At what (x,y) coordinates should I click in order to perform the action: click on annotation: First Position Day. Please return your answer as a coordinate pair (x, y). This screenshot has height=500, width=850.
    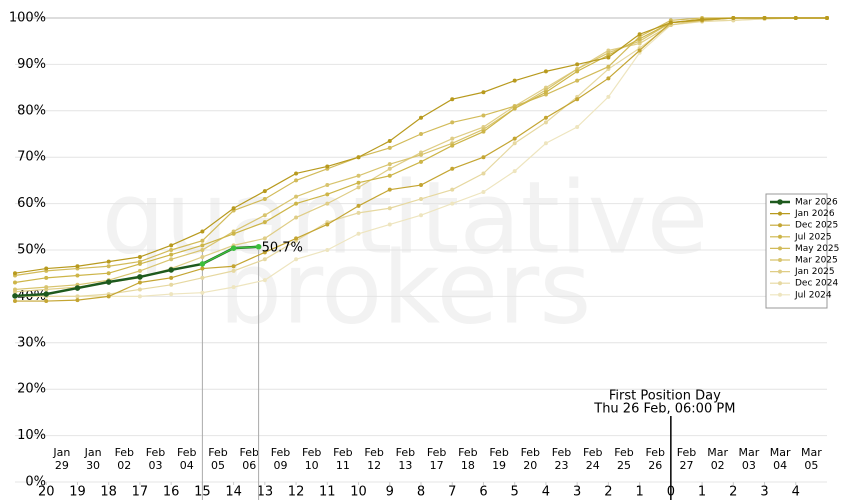
    Looking at the image, I should click on (665, 396).